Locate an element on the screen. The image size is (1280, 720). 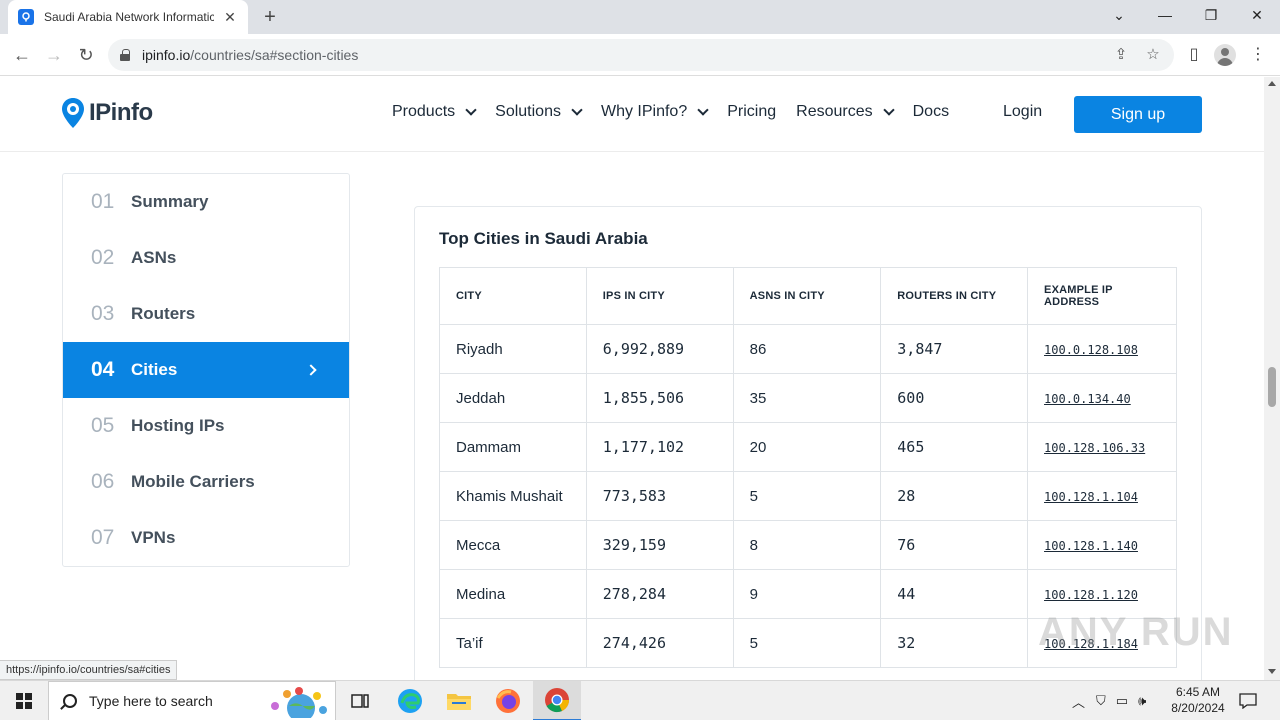
example-ip-link: 100.0.128.108 is located at coordinates (1091, 349).